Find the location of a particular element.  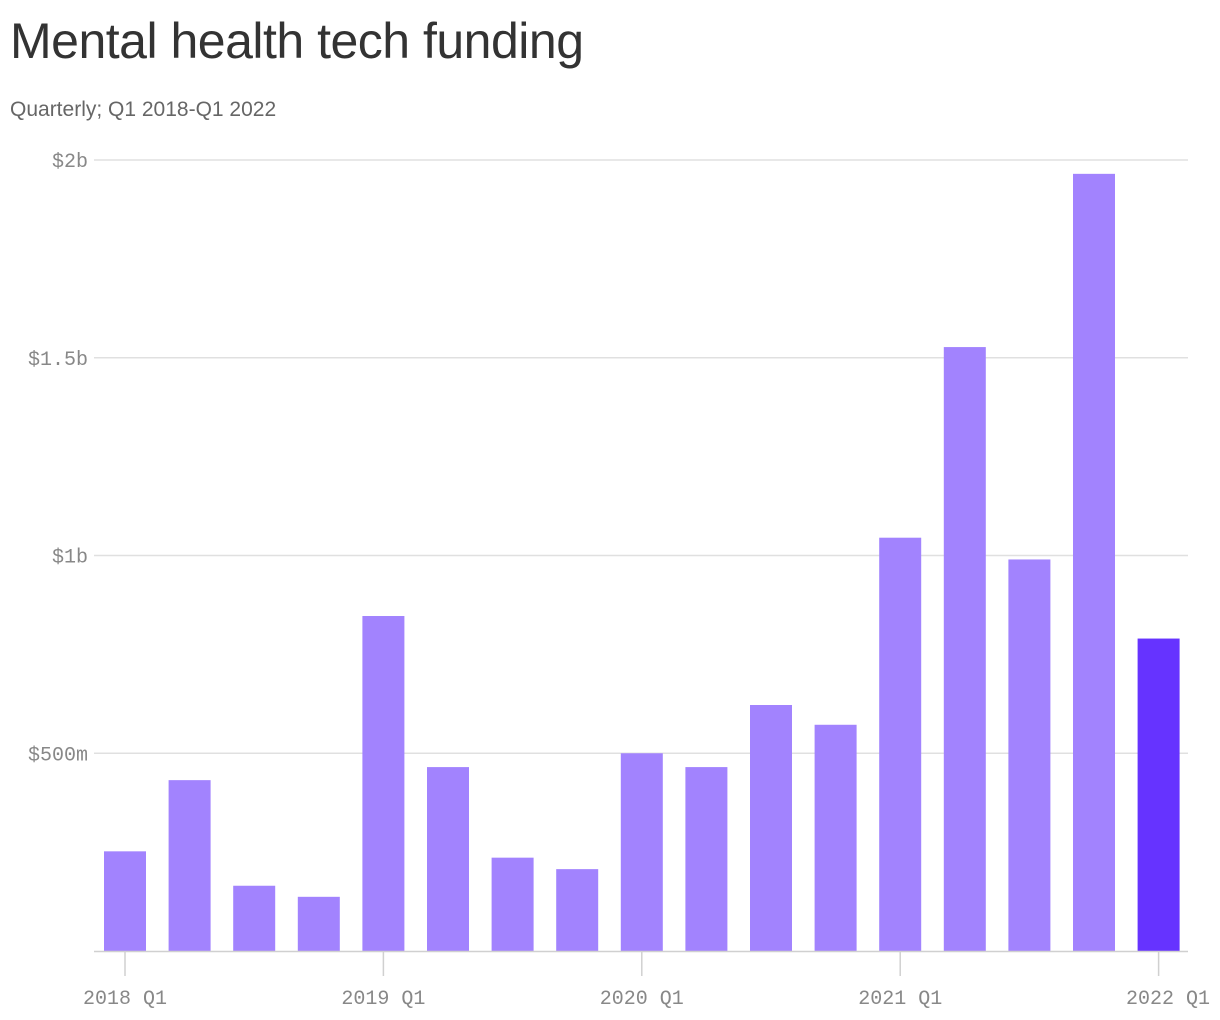

bar-2022-q1 is located at coordinates (1158, 794).